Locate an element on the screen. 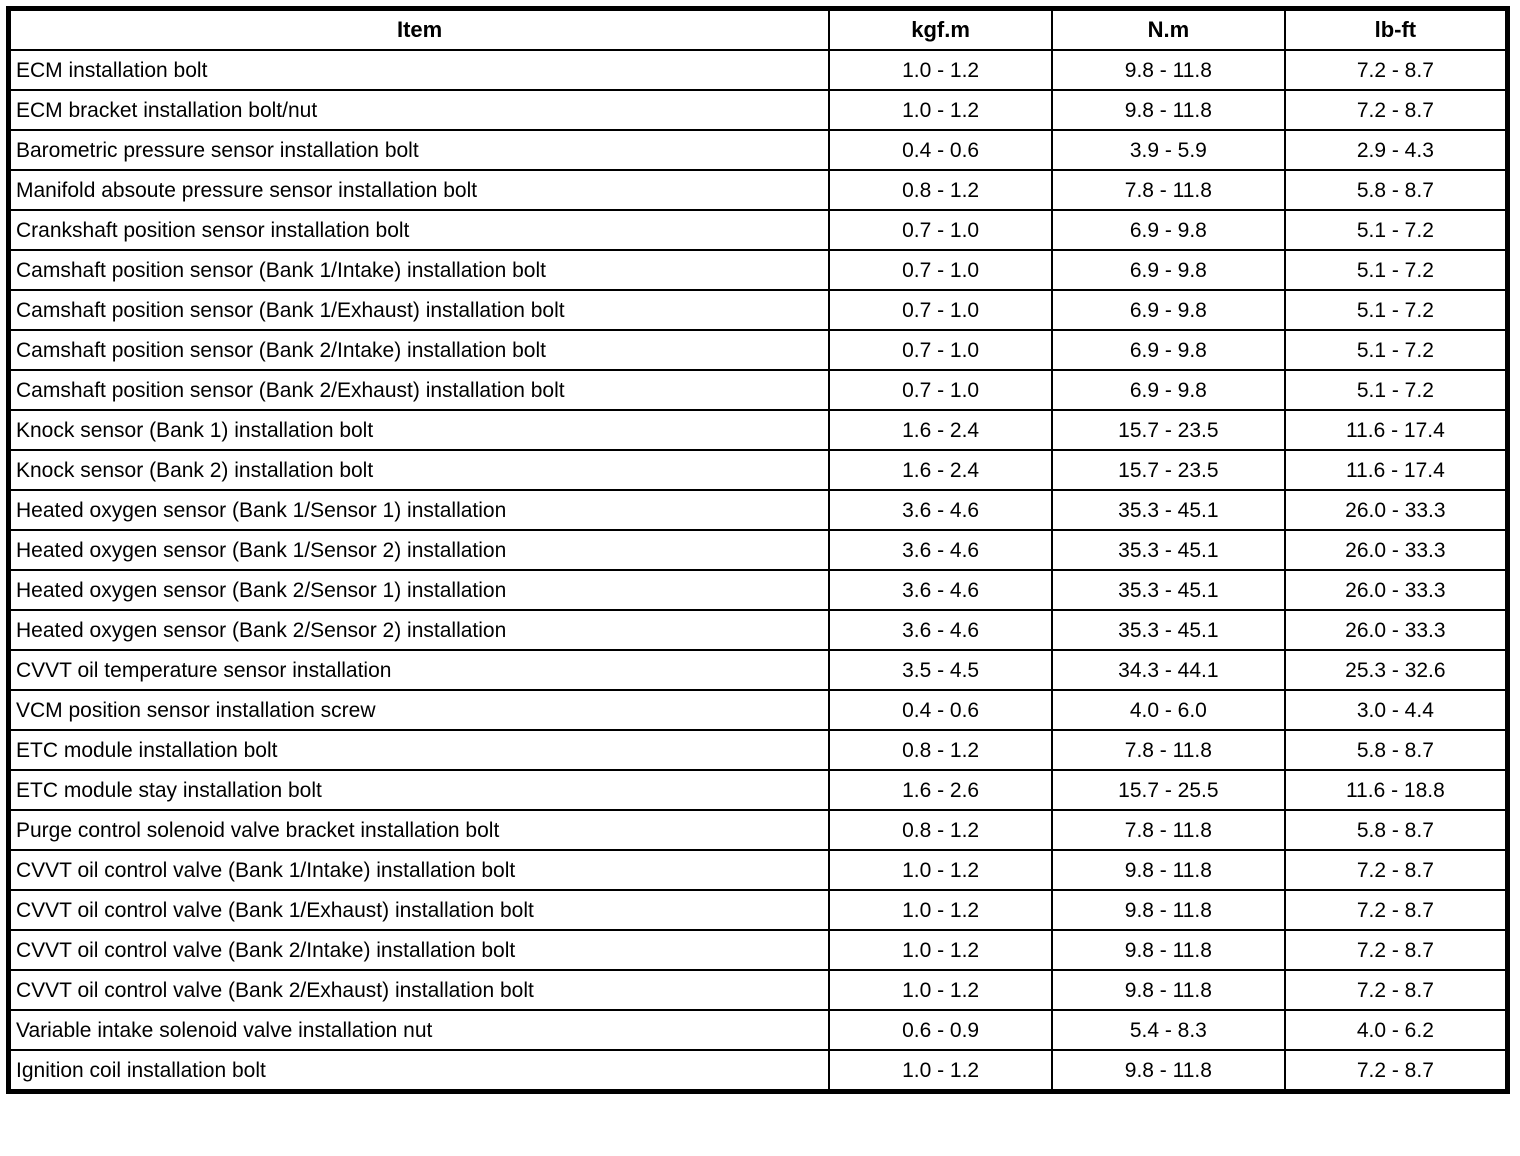 The image size is (1520, 1156). column-header-nm: N.m is located at coordinates (1168, 29).